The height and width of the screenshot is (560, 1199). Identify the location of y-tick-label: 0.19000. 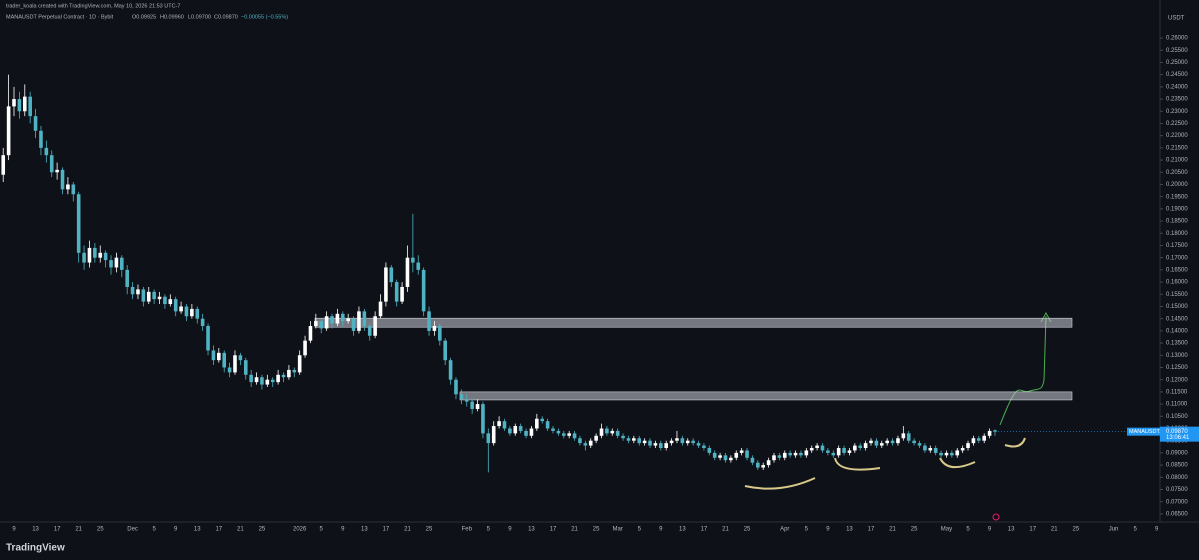
(1177, 209).